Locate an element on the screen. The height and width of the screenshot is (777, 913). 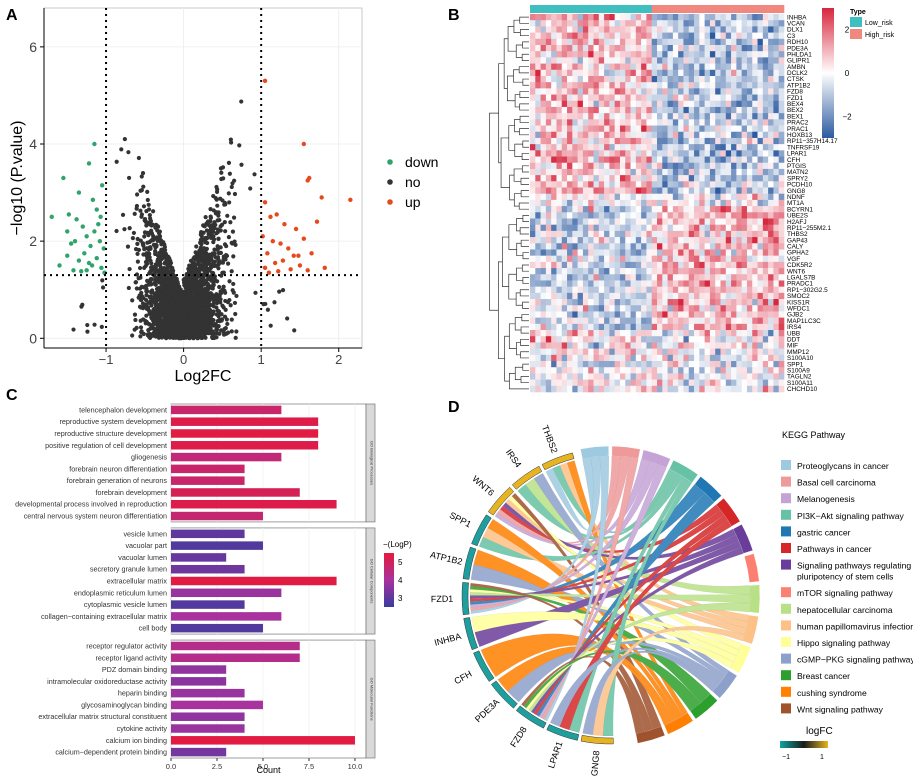
heatmap-annotation-cell is located at coordinates (601, 9).